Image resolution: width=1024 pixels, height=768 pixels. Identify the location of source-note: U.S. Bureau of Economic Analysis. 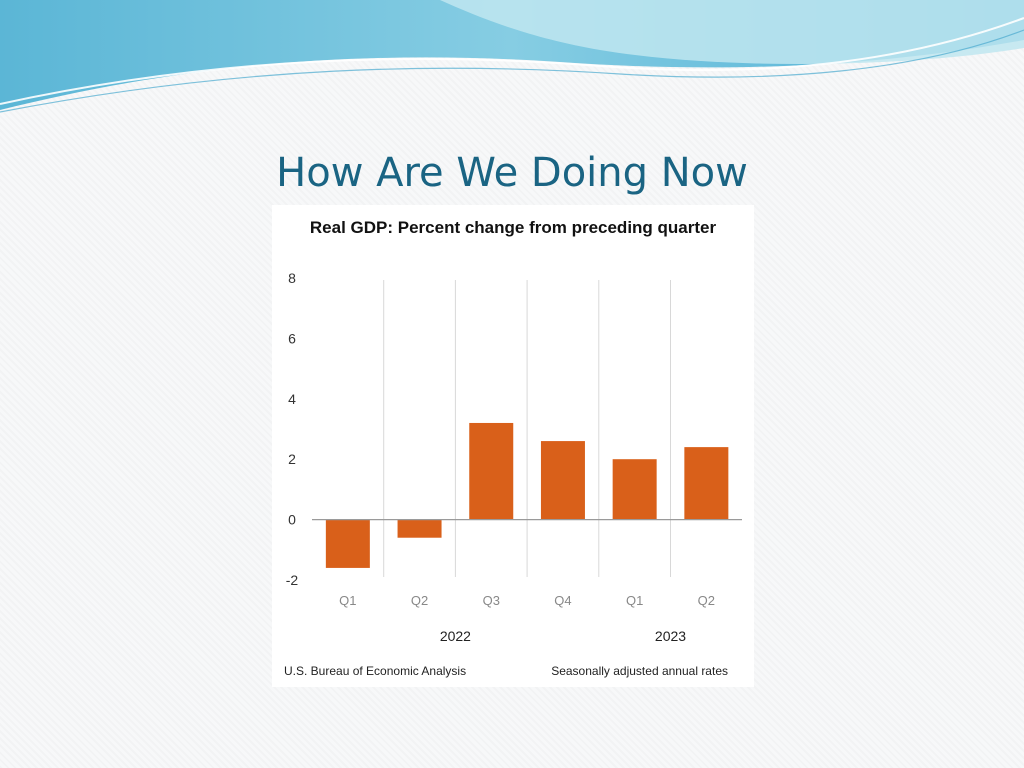
(375, 671).